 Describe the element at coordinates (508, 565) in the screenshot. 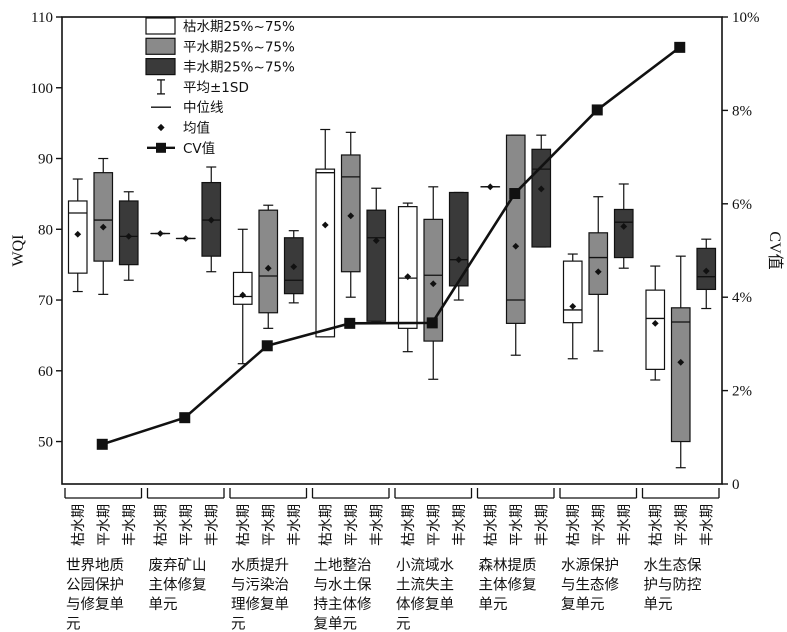

I see `unit-name-line: 森林提质` at that location.